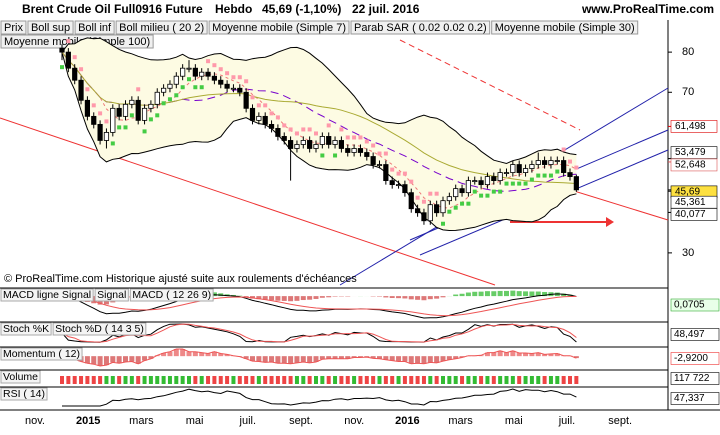  What do you see at coordinates (688, 253) in the screenshot?
I see `y-tick-label: 30` at bounding box center [688, 253].